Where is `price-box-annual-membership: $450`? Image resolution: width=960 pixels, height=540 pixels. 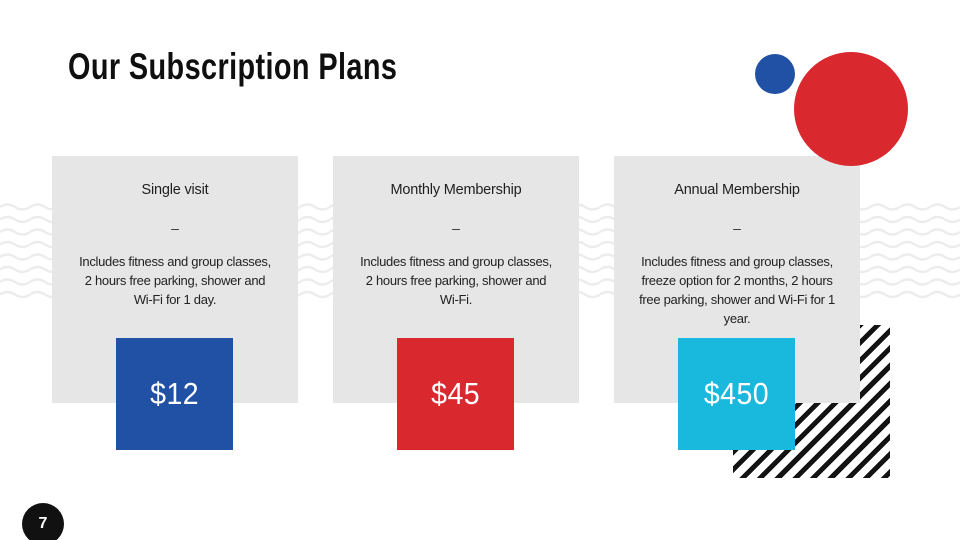 price-box-annual-membership: $450 is located at coordinates (736, 394).